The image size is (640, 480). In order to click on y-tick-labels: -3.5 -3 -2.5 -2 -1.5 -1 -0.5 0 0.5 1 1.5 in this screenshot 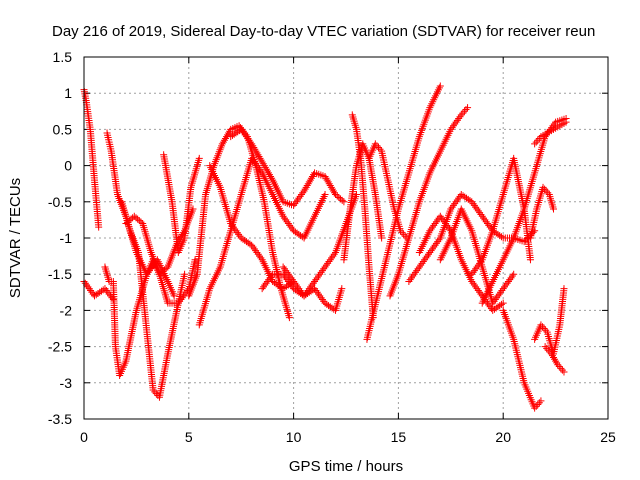, I will do `click(60, 238)`.